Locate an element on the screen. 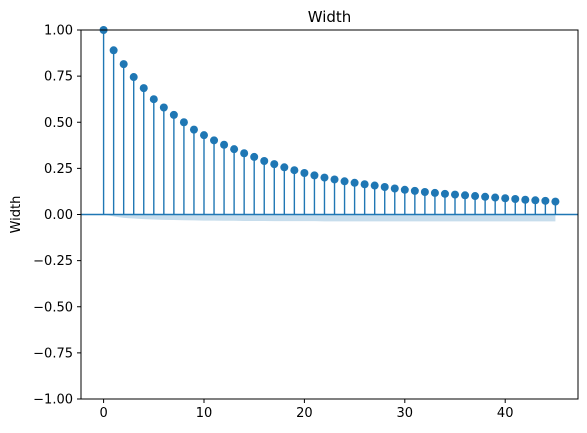  y-tick-label: 1.00 is located at coordinates (58, 31).